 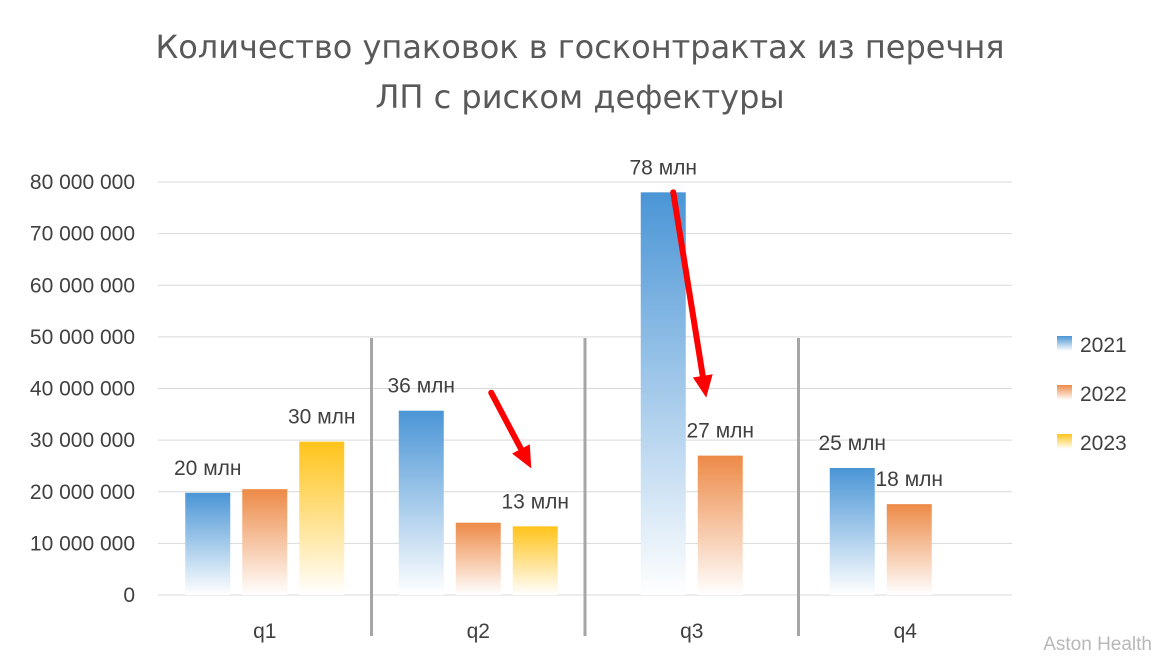 What do you see at coordinates (906, 631) in the screenshot?
I see `x-category-label: q4` at bounding box center [906, 631].